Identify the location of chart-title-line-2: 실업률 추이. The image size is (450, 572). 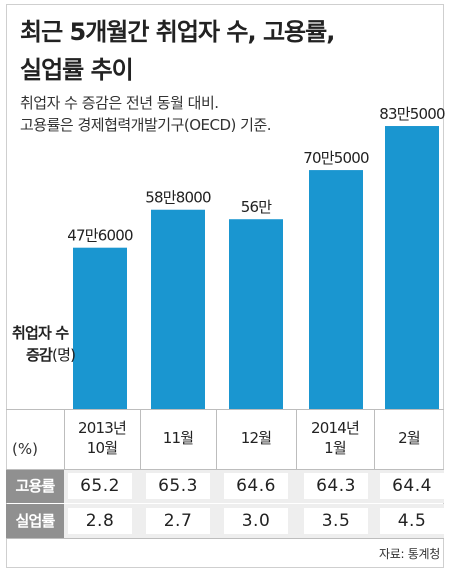
(77, 70).